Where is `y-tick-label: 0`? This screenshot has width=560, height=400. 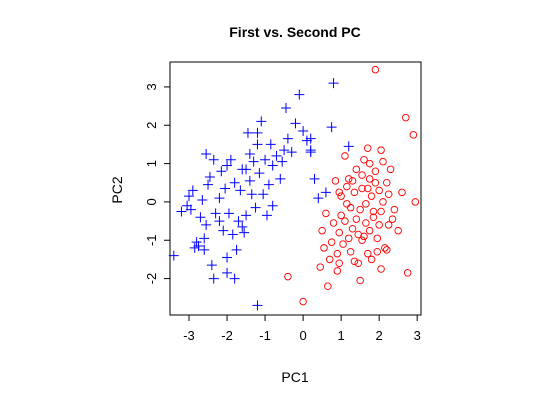
y-tick-label: 0 is located at coordinates (151, 201).